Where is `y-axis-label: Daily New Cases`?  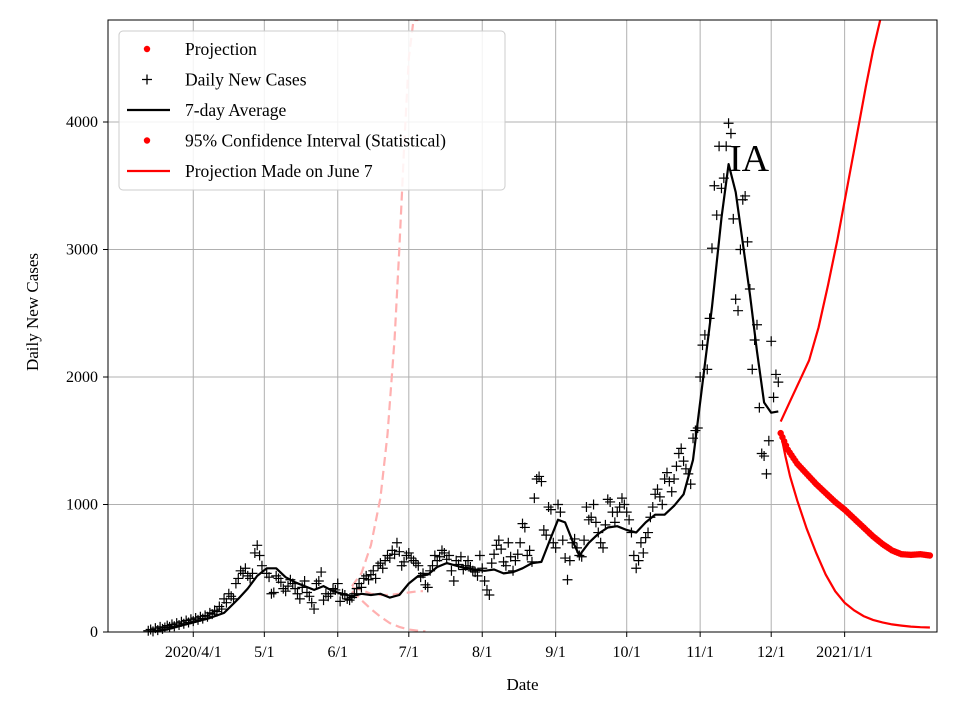
y-axis-label: Daily New Cases is located at coordinates (32, 312).